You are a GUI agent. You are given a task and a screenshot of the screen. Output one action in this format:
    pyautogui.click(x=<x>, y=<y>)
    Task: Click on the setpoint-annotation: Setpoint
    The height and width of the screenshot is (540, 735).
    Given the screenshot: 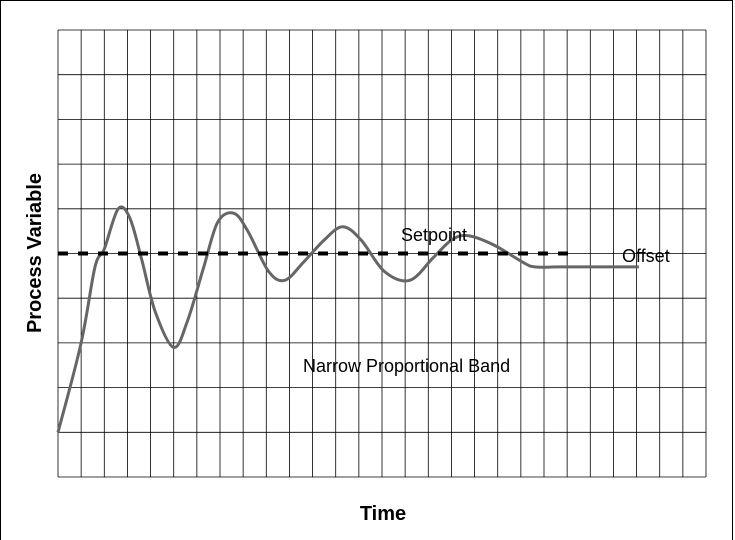 What is the action you would take?
    pyautogui.click(x=434, y=235)
    